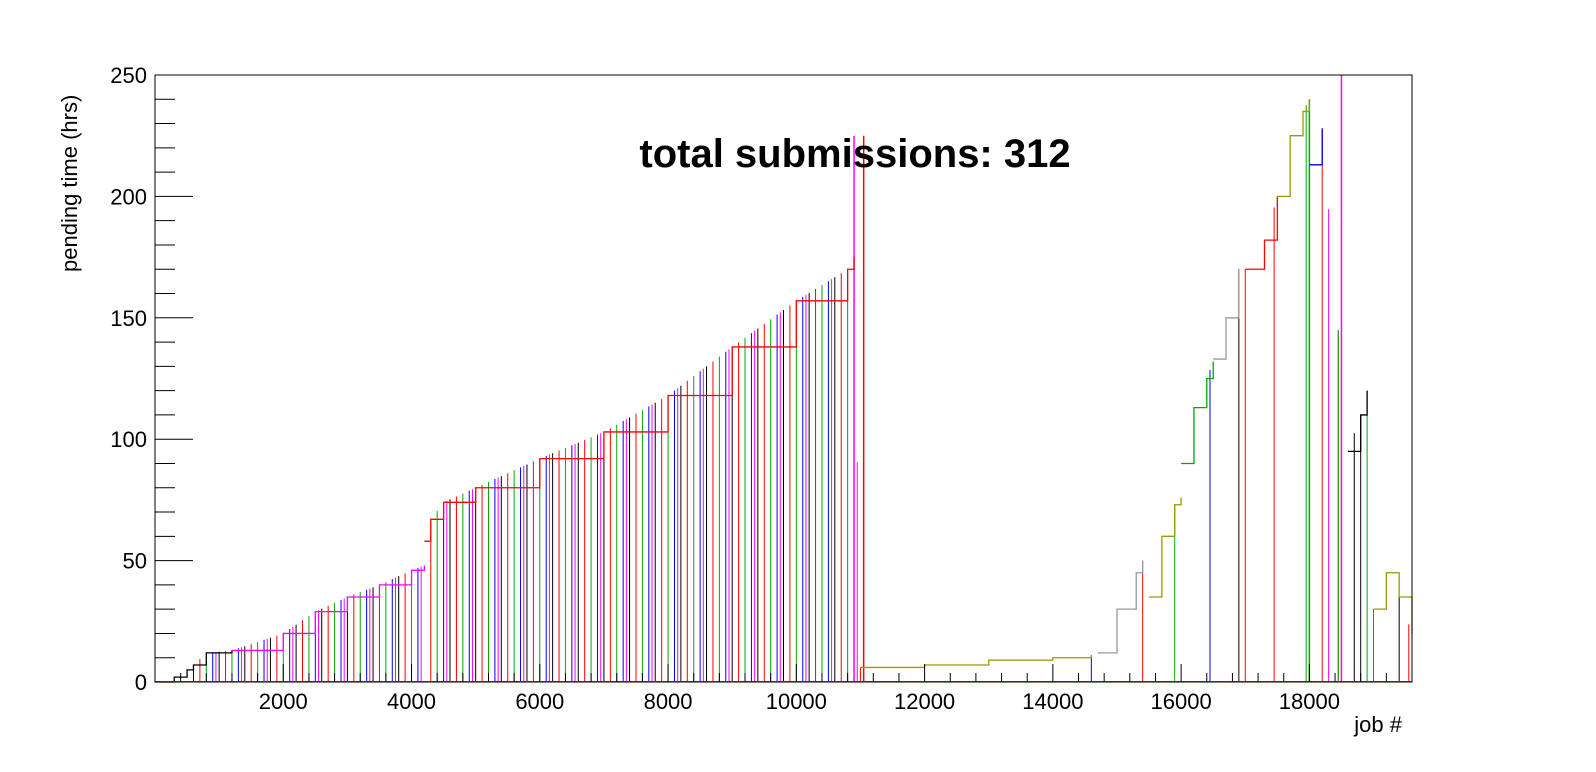 The width and height of the screenshot is (1596, 772). I want to click on x-tick-label-7: 16000, so click(1181, 701).